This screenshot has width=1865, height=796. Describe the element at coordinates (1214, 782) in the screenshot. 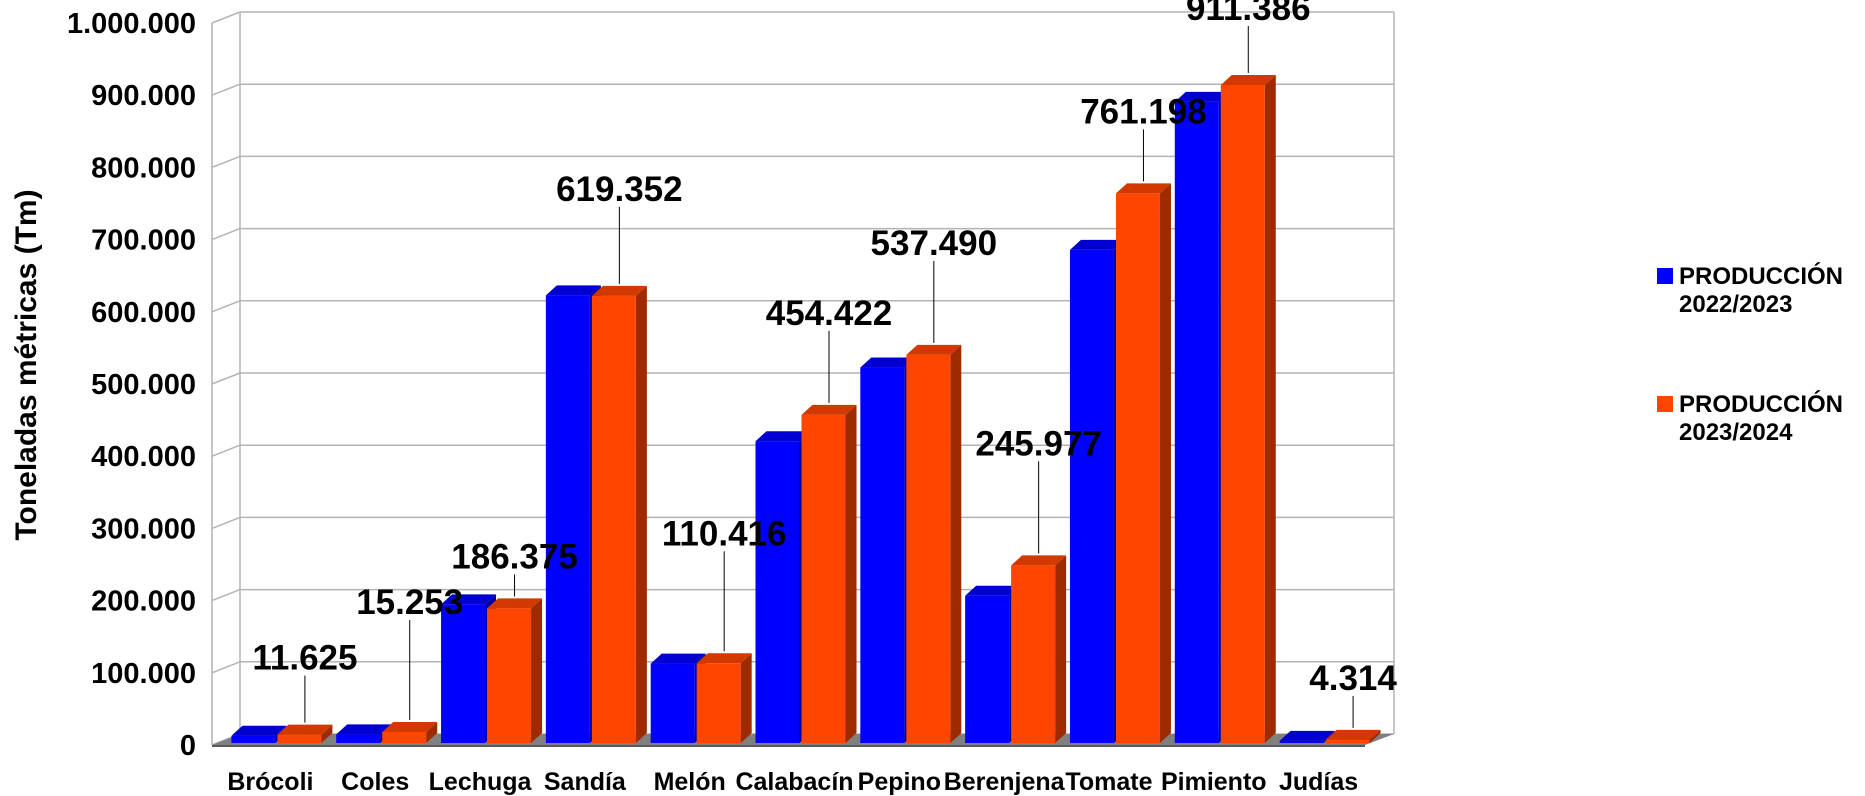

I see `x-category-label: Pimiento` at that location.